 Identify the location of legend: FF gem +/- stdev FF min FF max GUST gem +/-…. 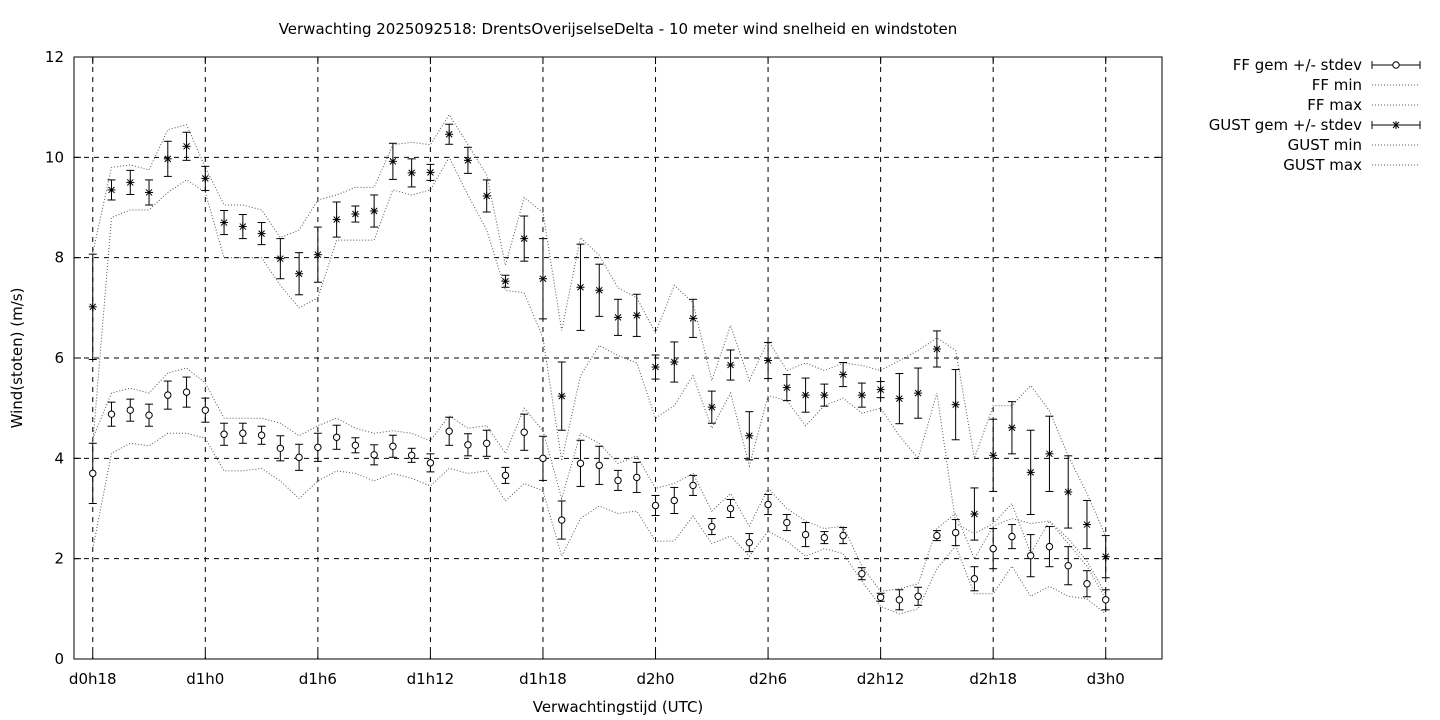
(1315, 115).